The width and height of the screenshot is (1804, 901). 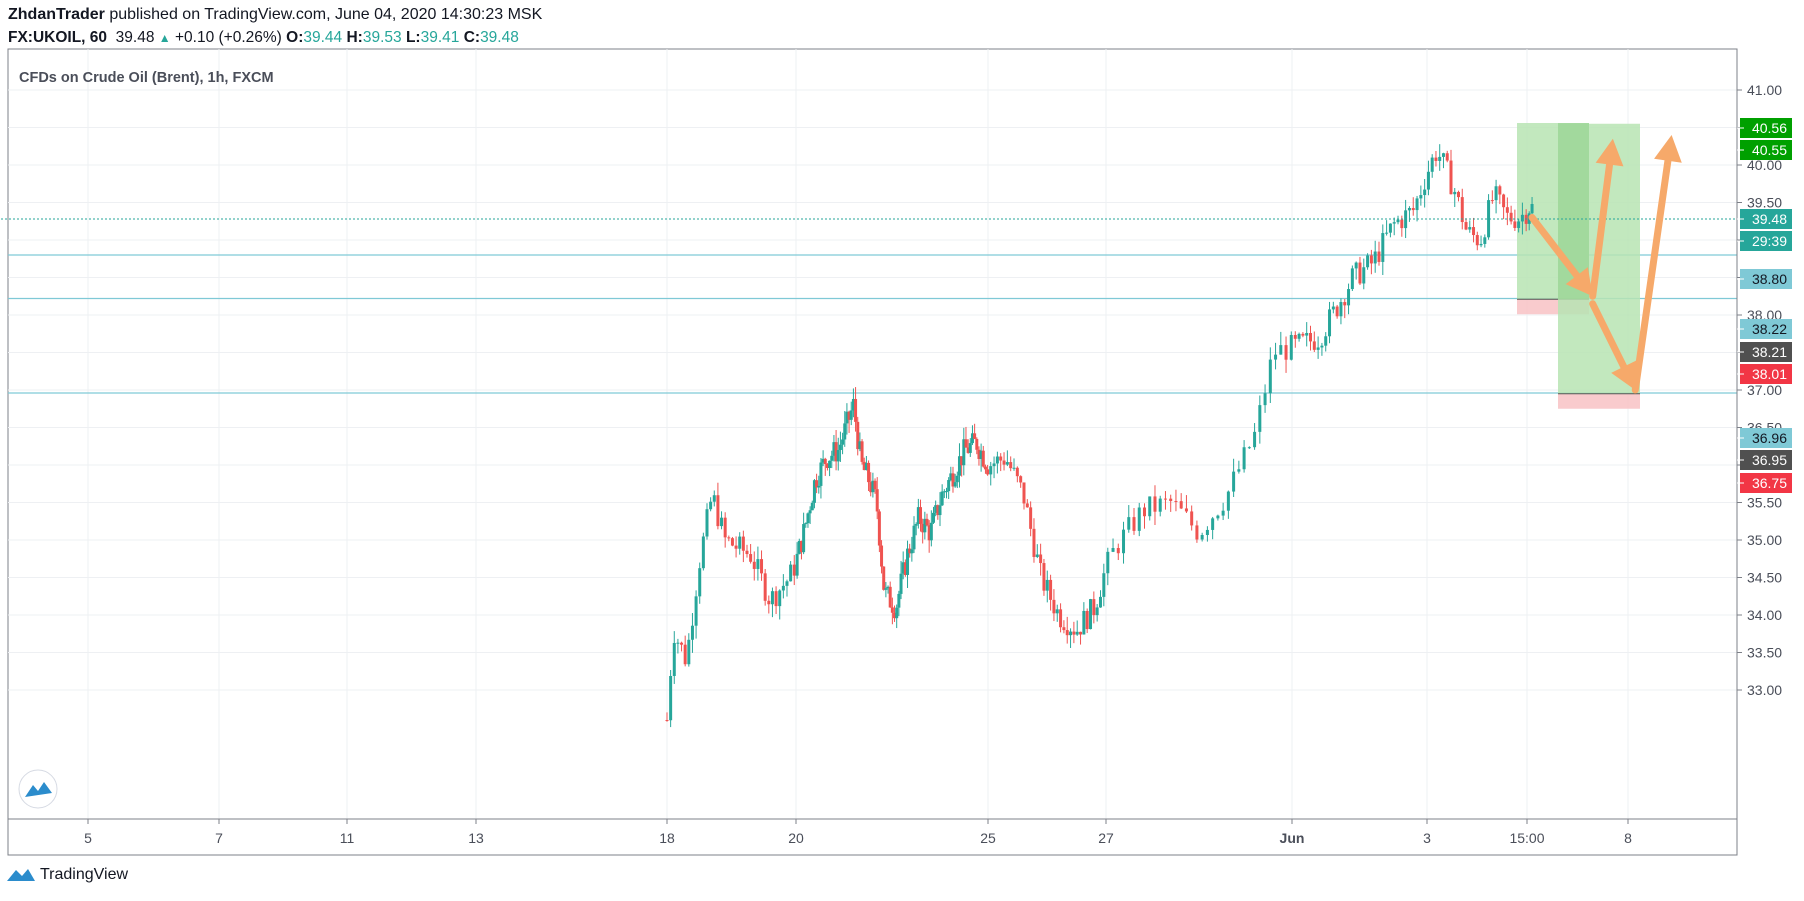 What do you see at coordinates (146, 78) in the screenshot?
I see `chart-title: CFDs on Crude Oil (Brent), 1h, FXCM` at bounding box center [146, 78].